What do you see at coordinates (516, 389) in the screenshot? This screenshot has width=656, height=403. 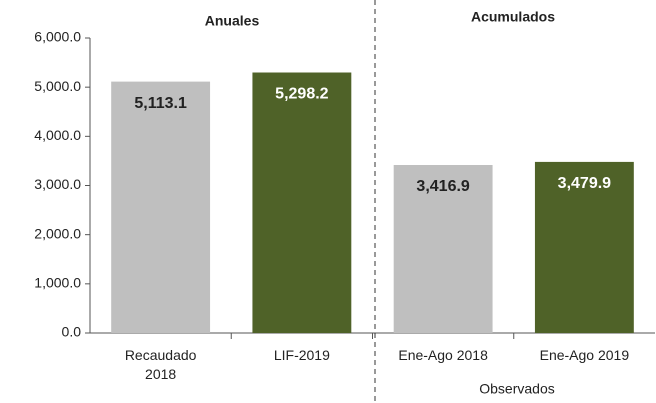 I see `sub-label: Observados` at bounding box center [516, 389].